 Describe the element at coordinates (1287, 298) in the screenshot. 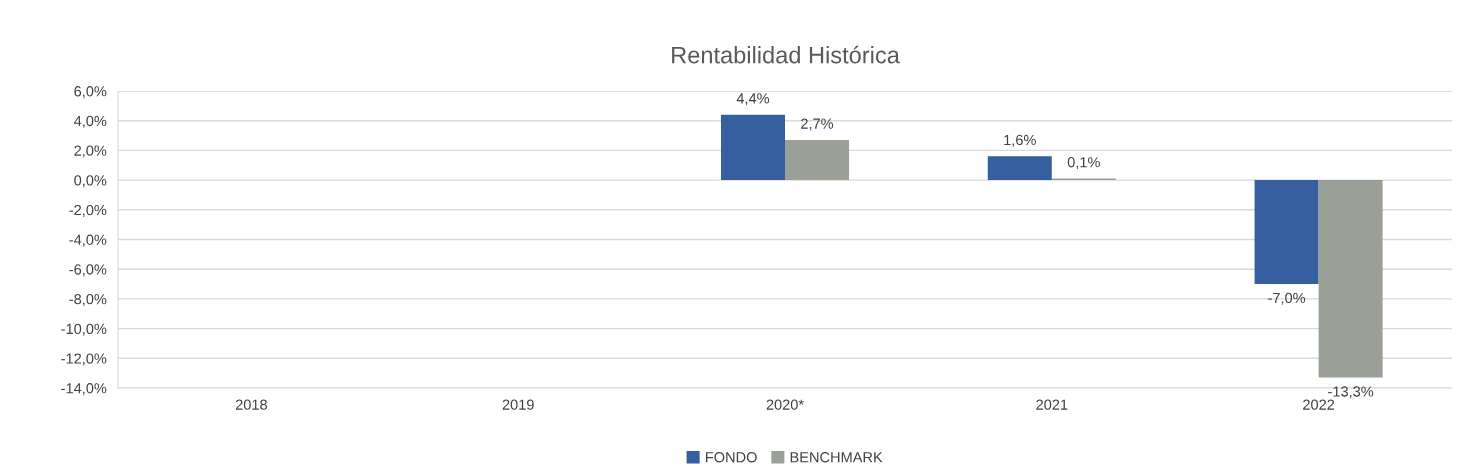

I see `data-label: -7,0%` at that location.